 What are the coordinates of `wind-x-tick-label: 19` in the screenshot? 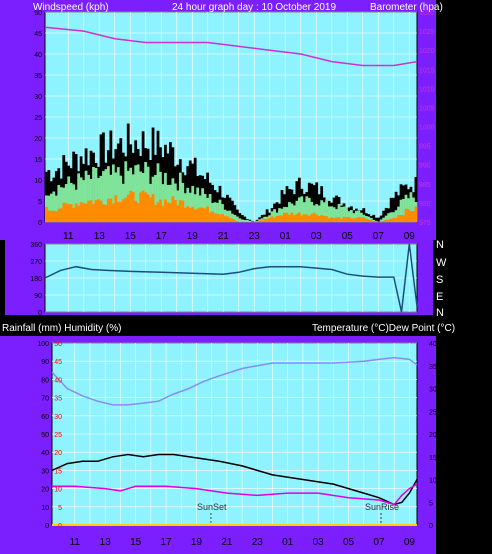 It's located at (193, 236).